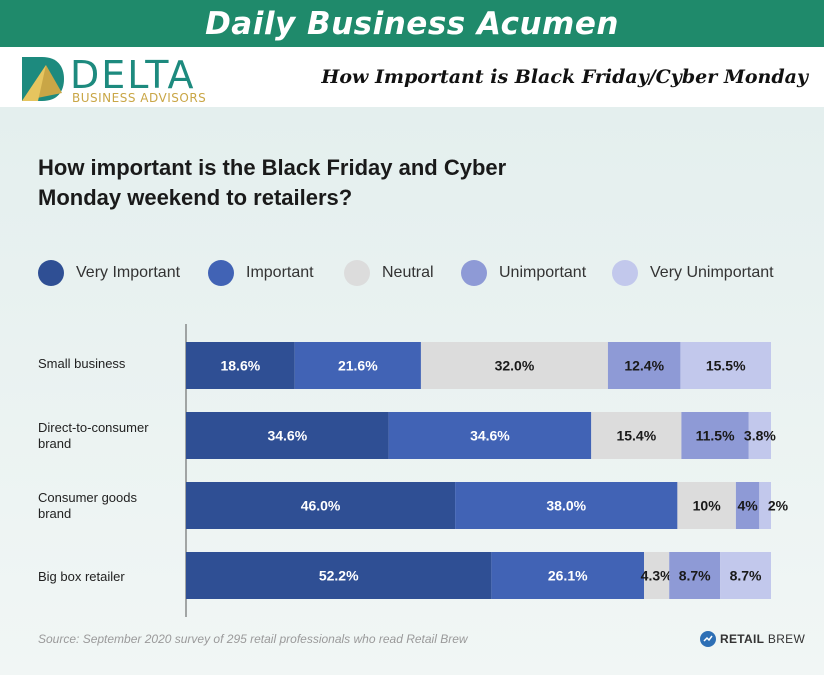  I want to click on data-label: 38.0%, so click(566, 506).